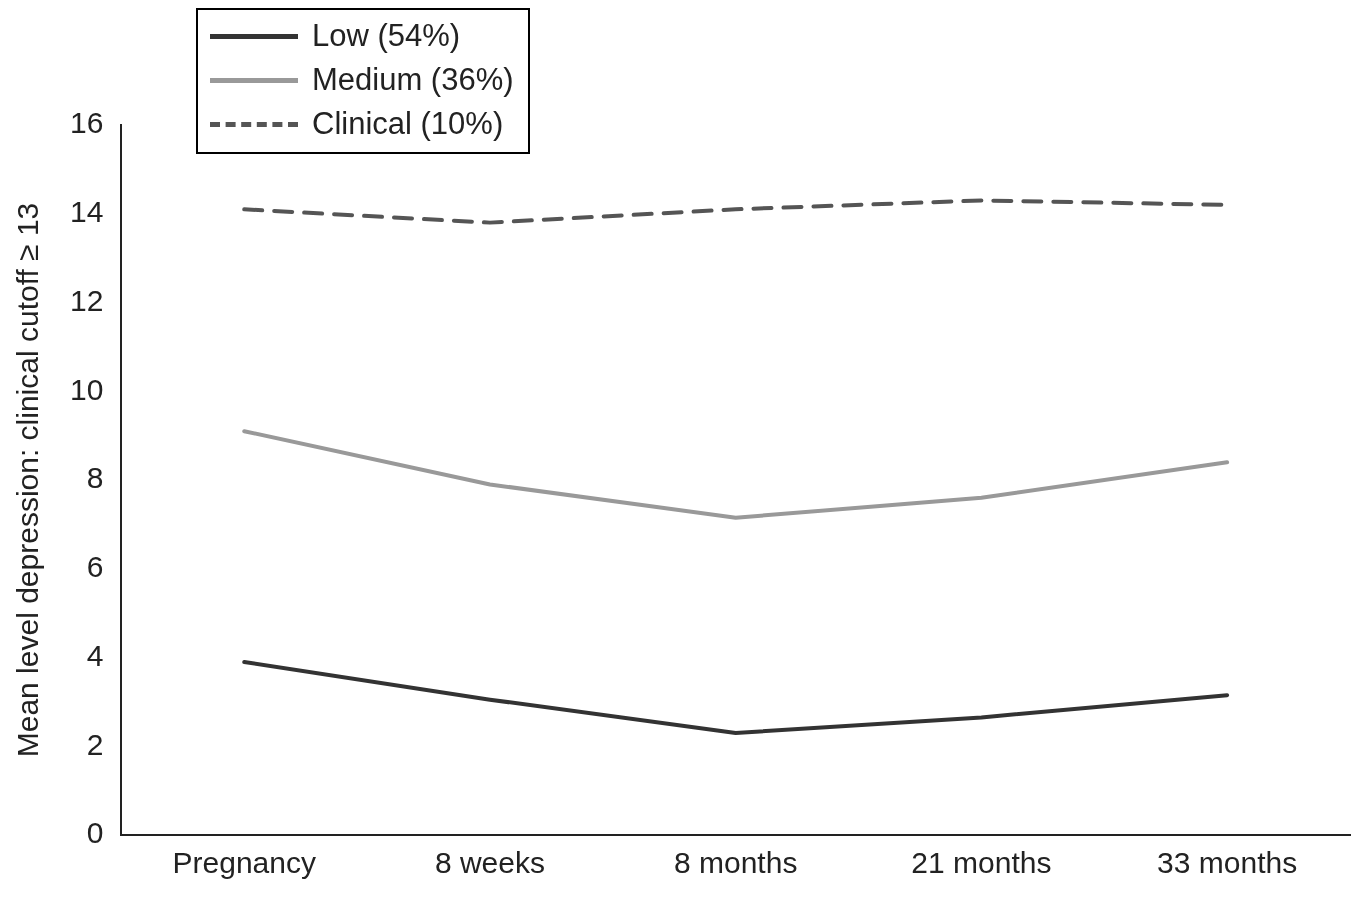 The height and width of the screenshot is (899, 1360). What do you see at coordinates (86, 389) in the screenshot?
I see `y-tick-label: 10` at bounding box center [86, 389].